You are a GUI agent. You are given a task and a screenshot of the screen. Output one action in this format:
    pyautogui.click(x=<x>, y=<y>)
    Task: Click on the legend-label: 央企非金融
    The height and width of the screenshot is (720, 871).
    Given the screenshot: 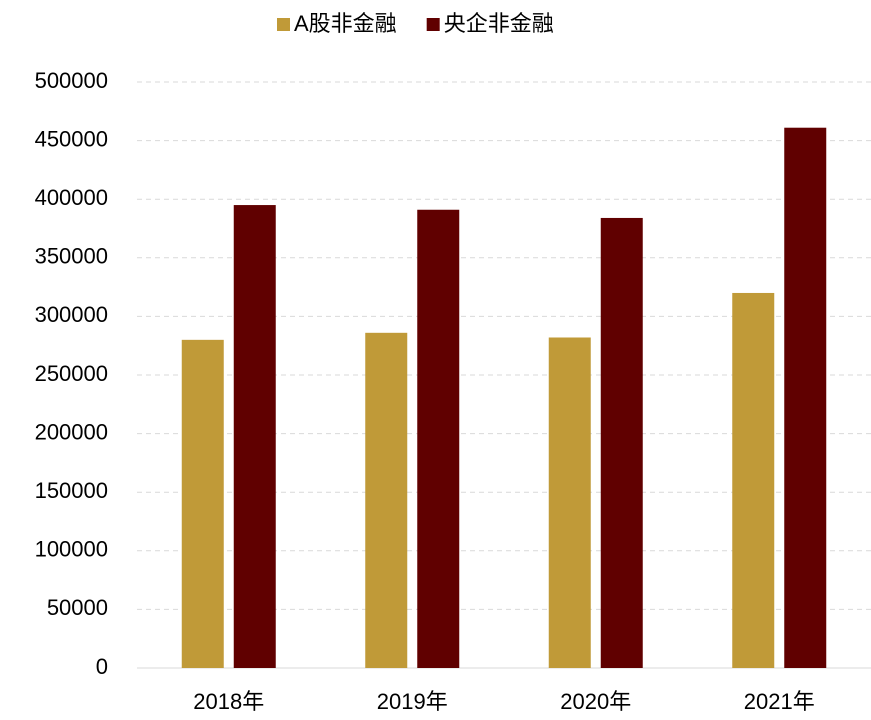 What is the action you would take?
    pyautogui.click(x=499, y=23)
    